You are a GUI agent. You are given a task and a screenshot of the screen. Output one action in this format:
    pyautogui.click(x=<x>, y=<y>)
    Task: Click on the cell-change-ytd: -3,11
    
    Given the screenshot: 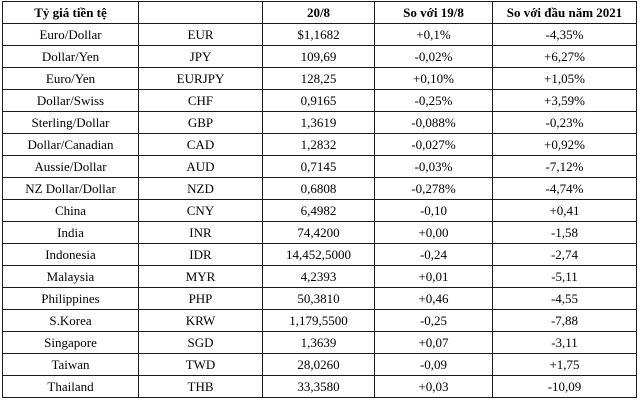 What is the action you would take?
    pyautogui.click(x=564, y=342)
    